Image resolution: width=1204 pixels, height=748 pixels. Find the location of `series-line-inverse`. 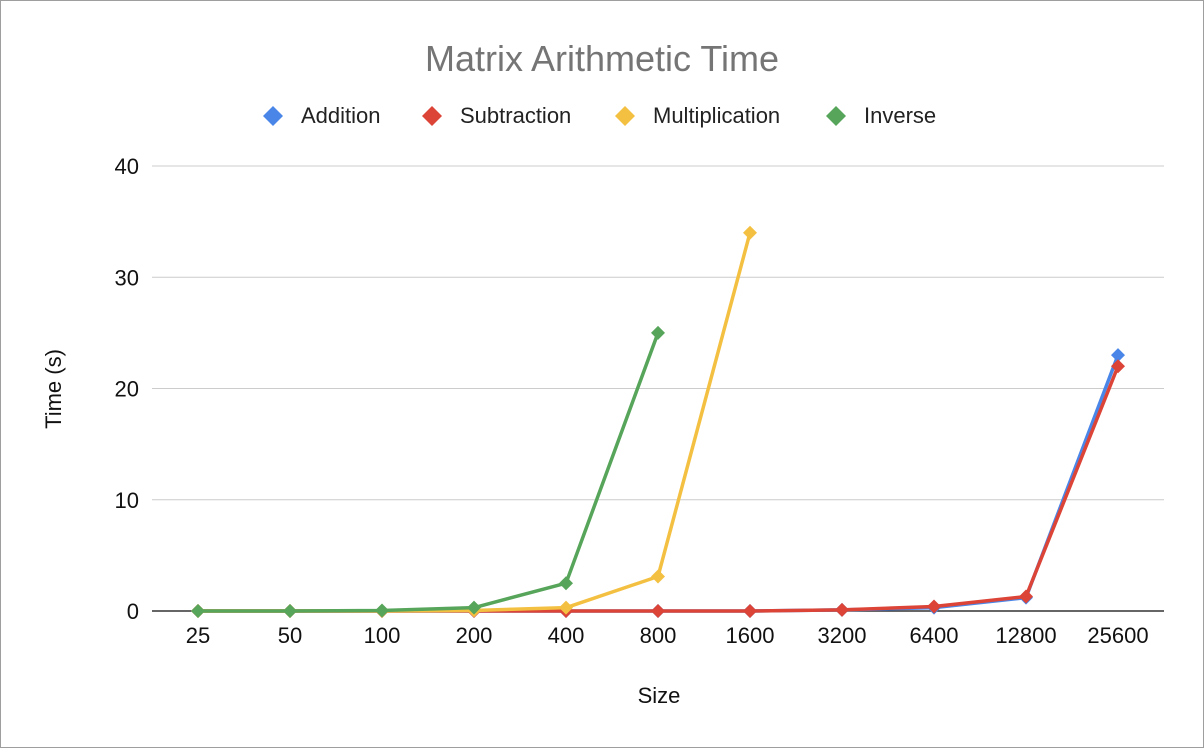

series-line-inverse is located at coordinates (428, 472).